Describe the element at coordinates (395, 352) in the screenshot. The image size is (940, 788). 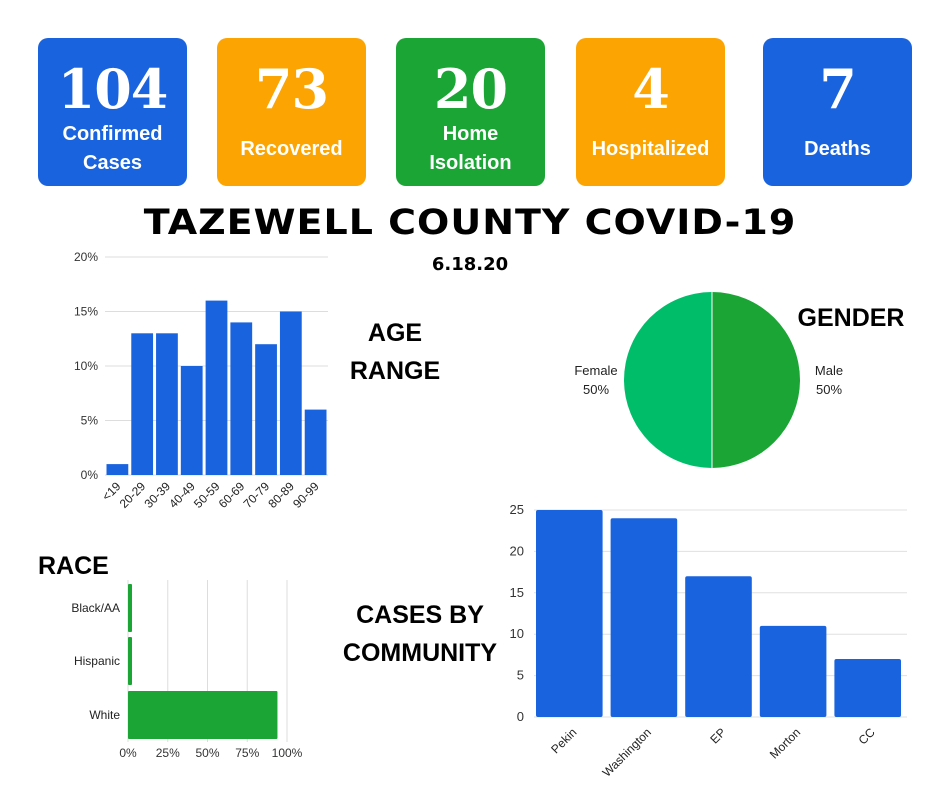
I see `age-range-heading: AGE RANGE` at that location.